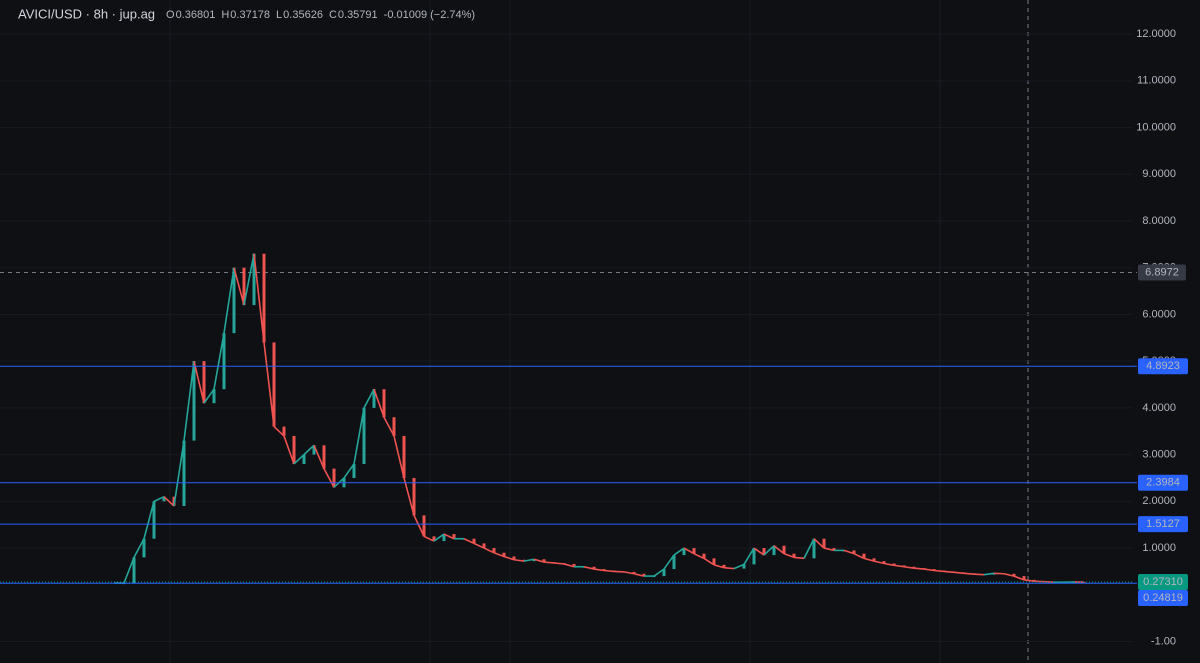 The width and height of the screenshot is (1200, 663). I want to click on y-tick-label: 12.0000, so click(1156, 34).